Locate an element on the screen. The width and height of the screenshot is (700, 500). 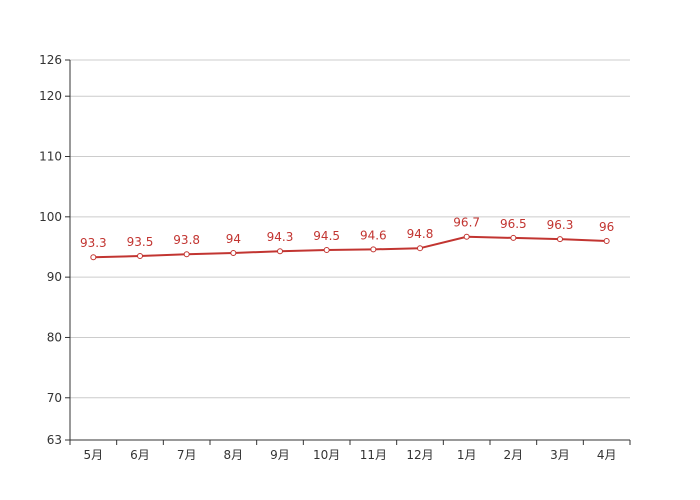
series-line is located at coordinates (350, 247).